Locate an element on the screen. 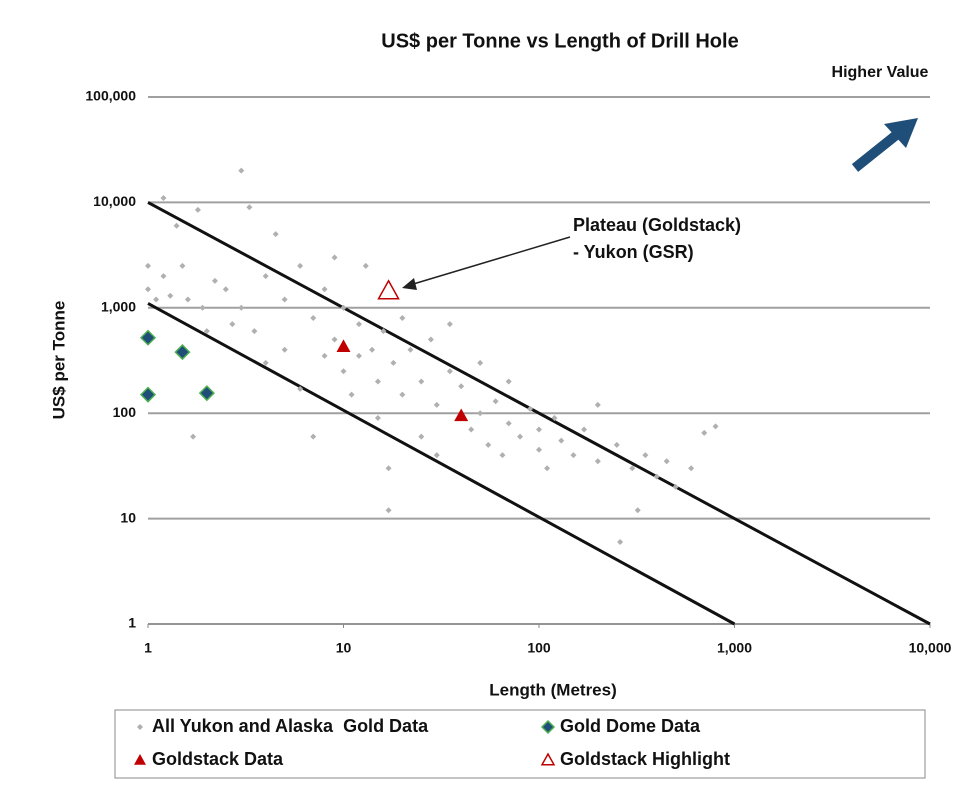 The image size is (980, 802). higher-value-arrow is located at coordinates (877, 150).